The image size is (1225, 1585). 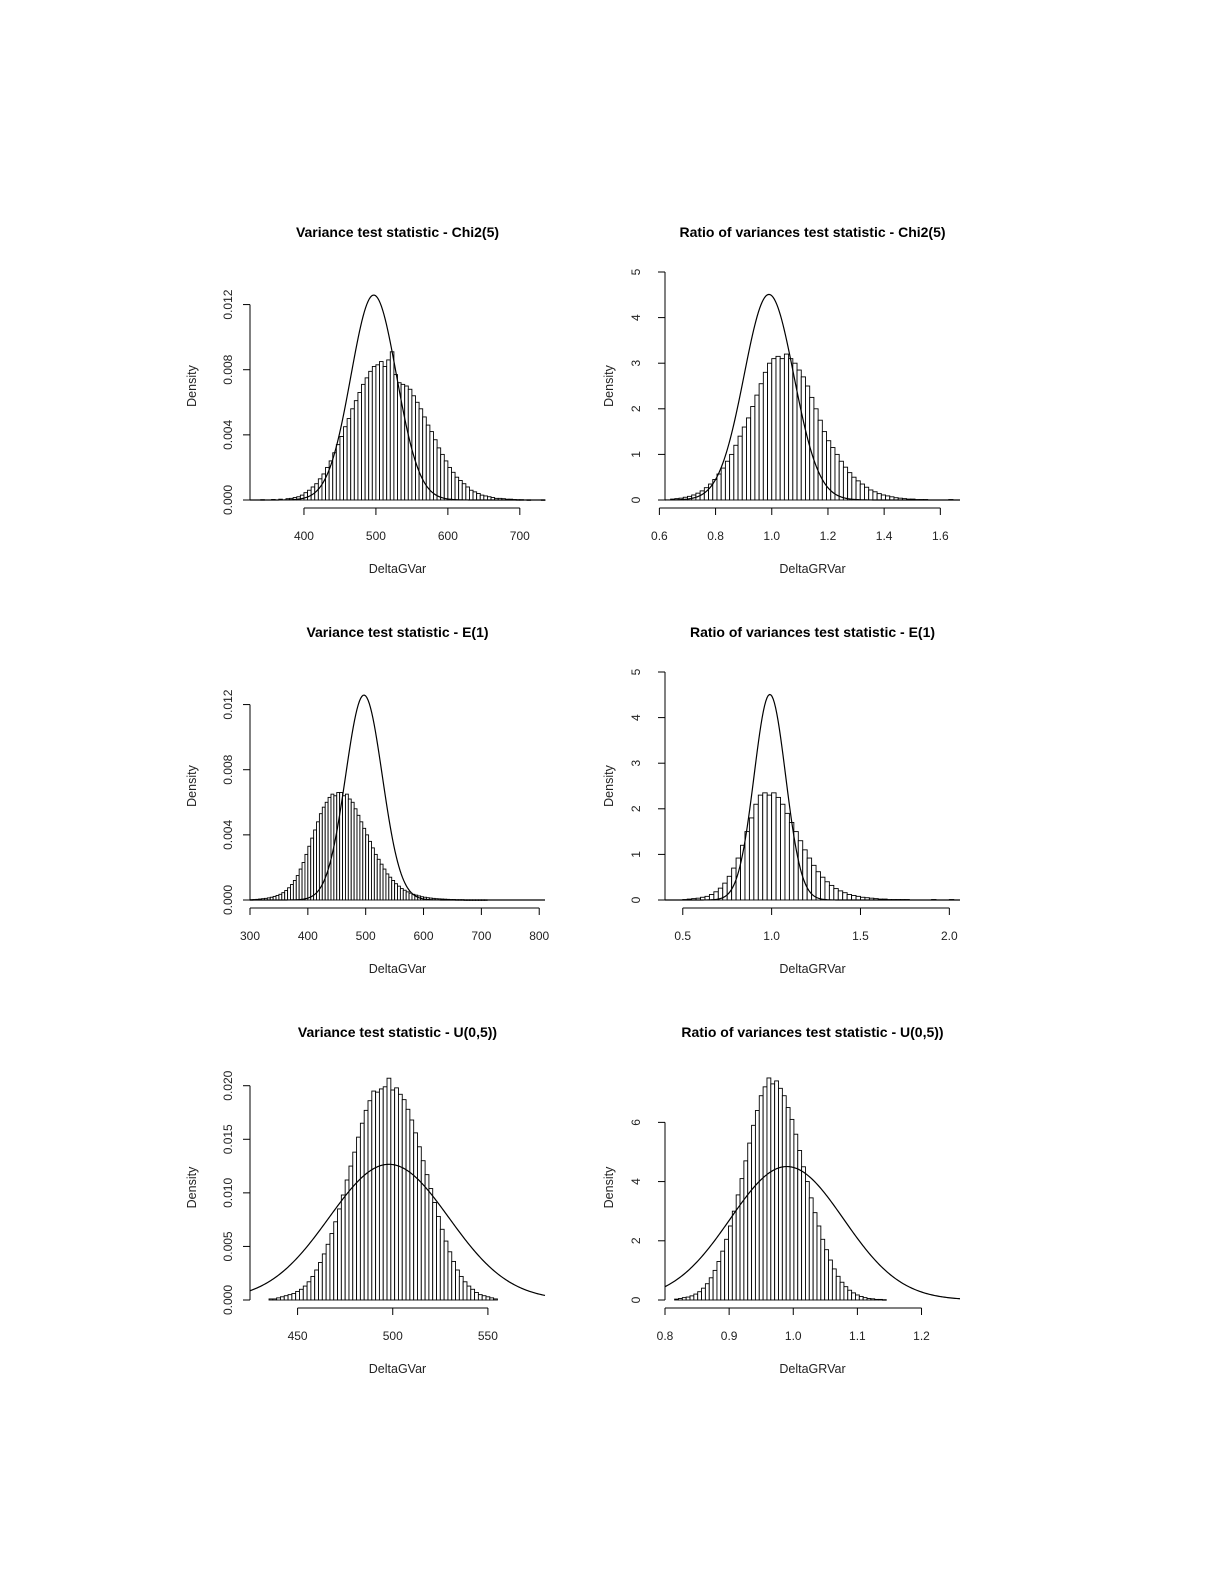 I want to click on y-tick-label: 5, so click(x=636, y=271).